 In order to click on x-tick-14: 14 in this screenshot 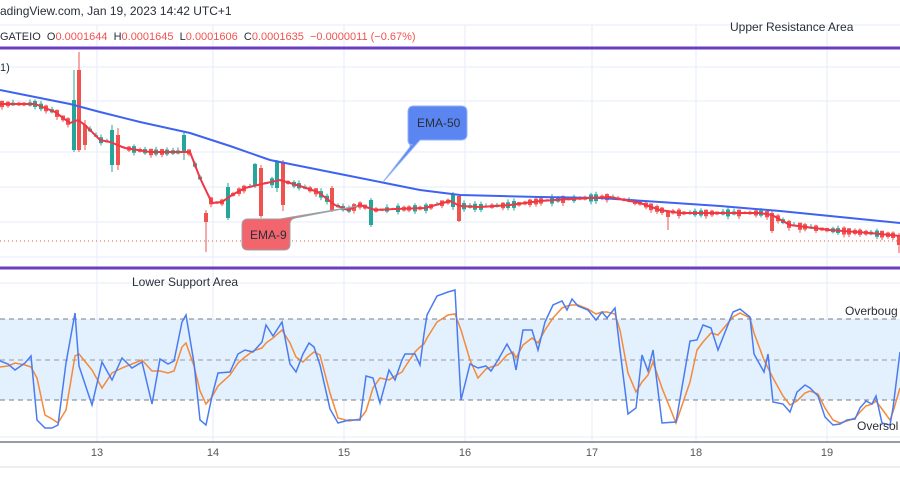, I will do `click(213, 453)`.